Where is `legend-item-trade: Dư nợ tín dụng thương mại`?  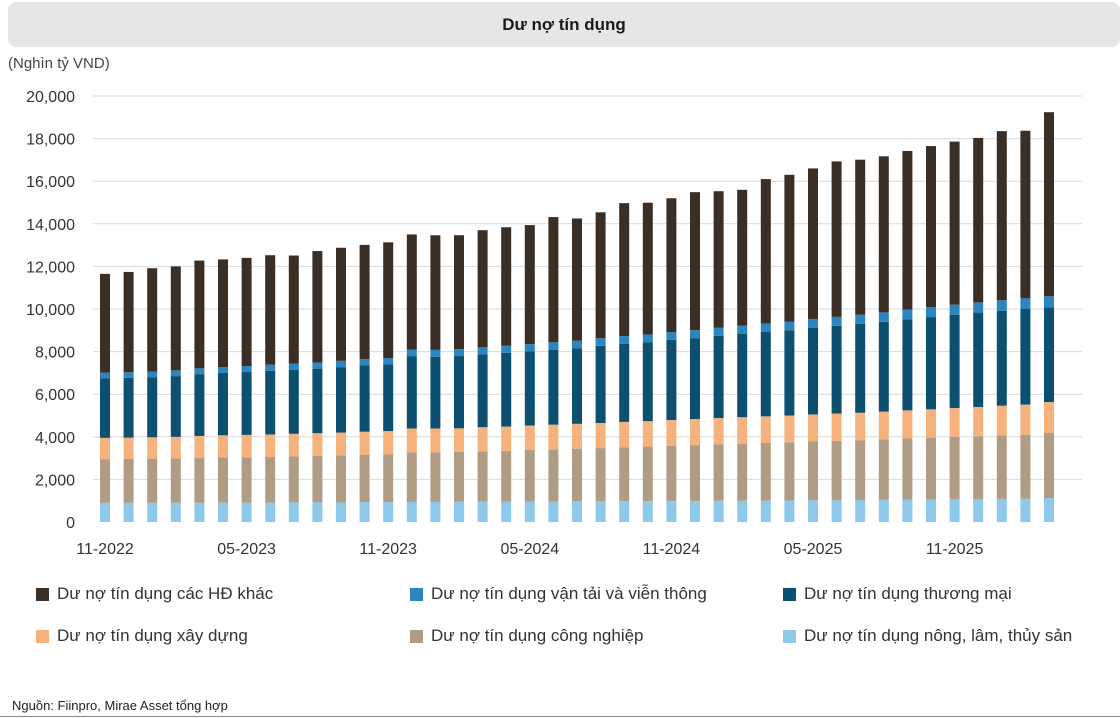 legend-item-trade: Dư nợ tín dụng thương mại is located at coordinates (897, 594).